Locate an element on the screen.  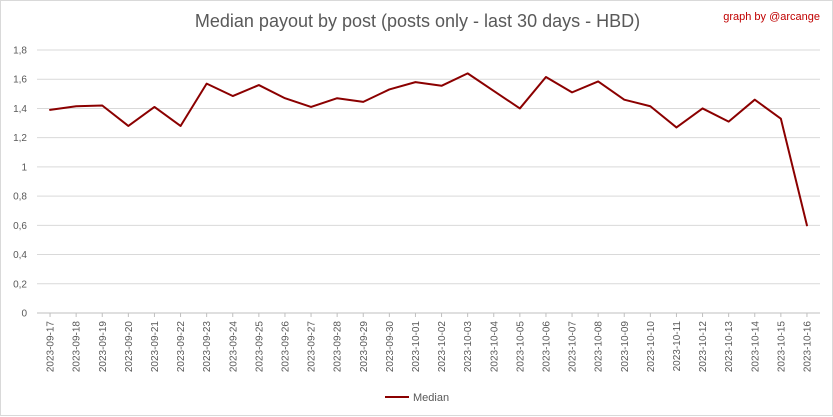
x-tick-label: 2023-09-30 is located at coordinates (390, 347).